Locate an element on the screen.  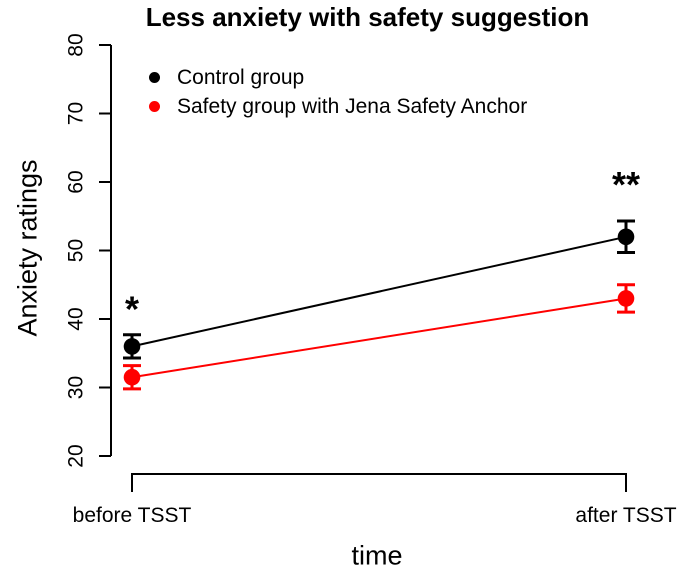
y-tick-label: 70 is located at coordinates (76, 113).